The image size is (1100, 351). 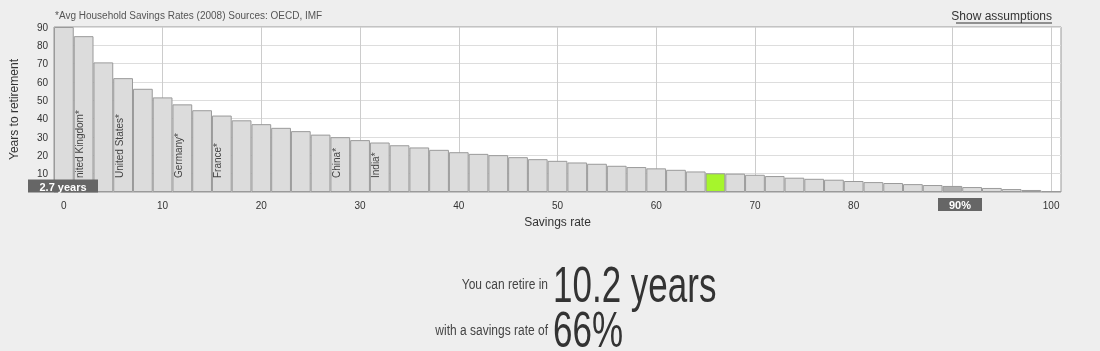 What do you see at coordinates (1051, 205) in the screenshot?
I see `x-tick-label: 100` at bounding box center [1051, 205].